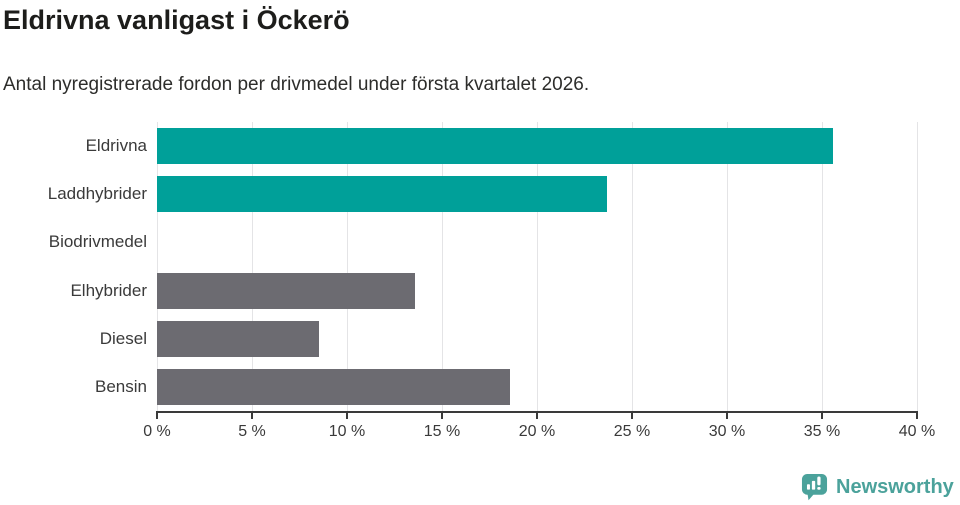 Image resolution: width=960 pixels, height=505 pixels. What do you see at coordinates (347, 431) in the screenshot?
I see `x-axis-tick-label: 10 %` at bounding box center [347, 431].